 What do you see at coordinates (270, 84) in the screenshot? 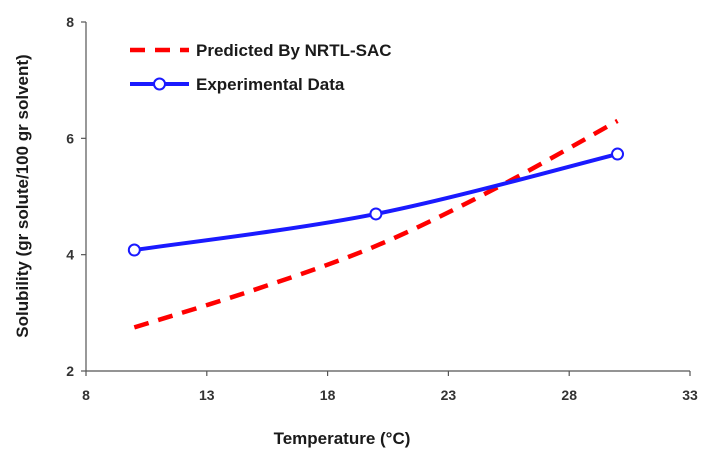
I see `legend-label: Experimental Data` at bounding box center [270, 84].